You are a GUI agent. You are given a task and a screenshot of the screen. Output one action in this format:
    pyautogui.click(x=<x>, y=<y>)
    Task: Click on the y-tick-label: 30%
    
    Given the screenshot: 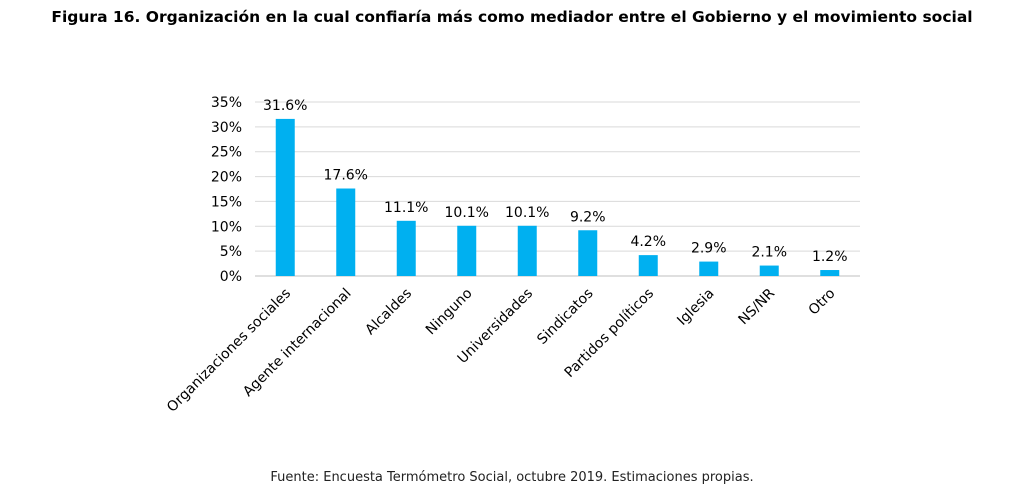 What is the action you would take?
    pyautogui.click(x=226, y=128)
    